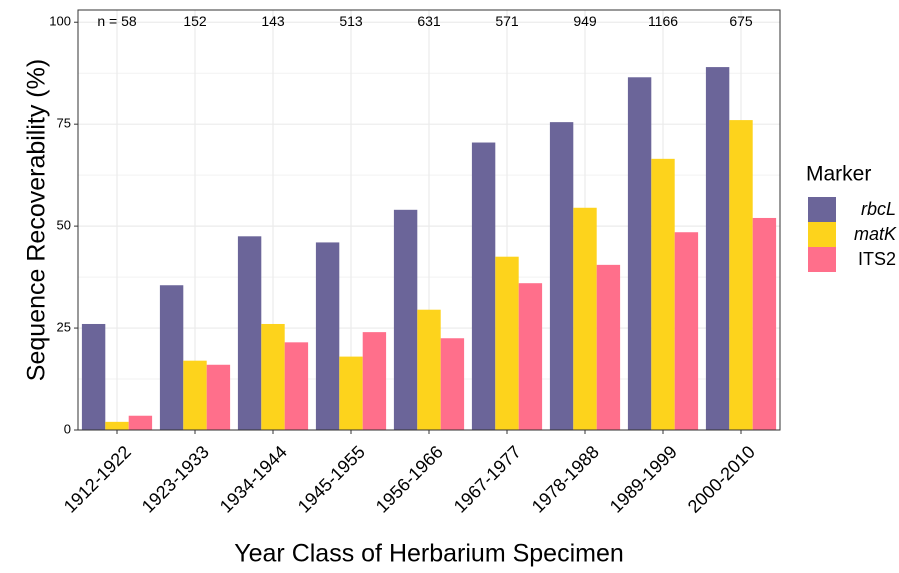 The width and height of the screenshot is (899, 573). Describe the element at coordinates (429, 21) in the screenshot. I see `annotation: 631` at that location.